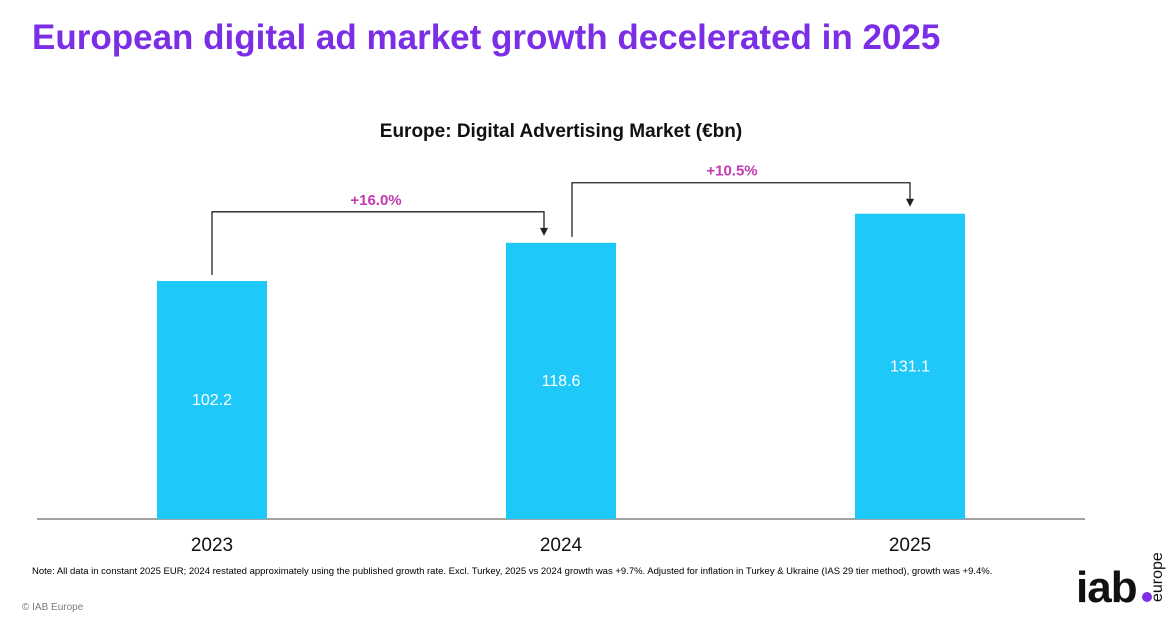 Image resolution: width=1176 pixels, height=619 pixels. I want to click on bar-2024, so click(561, 380).